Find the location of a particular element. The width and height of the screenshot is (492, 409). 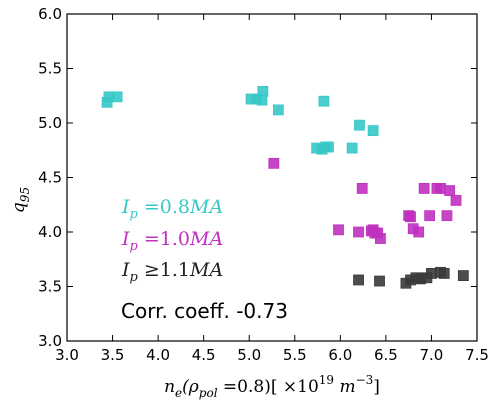

x-axis-label: ne(ρpol =0.8)[ ×1019 m−3] is located at coordinates (272, 386).